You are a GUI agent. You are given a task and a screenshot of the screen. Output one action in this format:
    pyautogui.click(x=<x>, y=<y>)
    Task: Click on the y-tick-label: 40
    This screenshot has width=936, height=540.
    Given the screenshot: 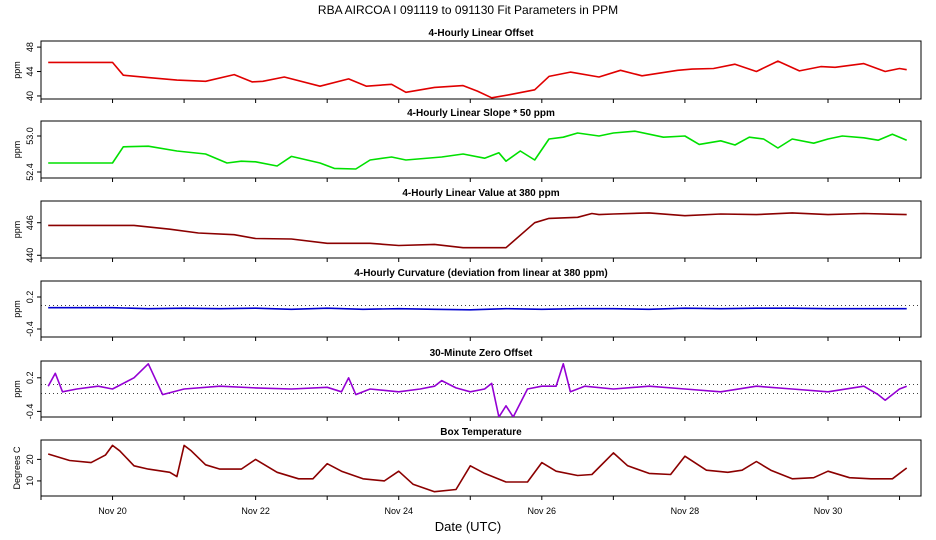 What is the action you would take?
    pyautogui.click(x=30, y=96)
    